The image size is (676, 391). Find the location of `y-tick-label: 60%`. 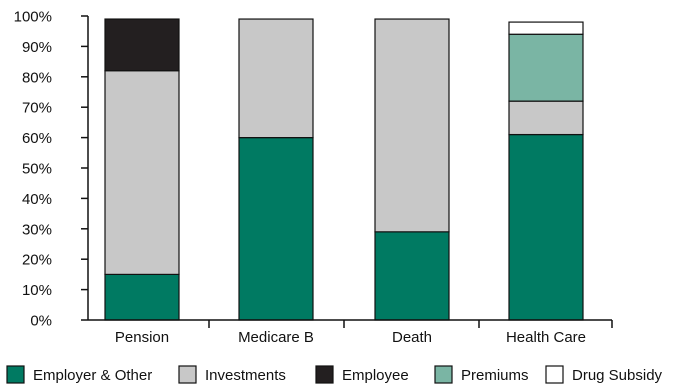

y-tick-label: 60% is located at coordinates (37, 138).